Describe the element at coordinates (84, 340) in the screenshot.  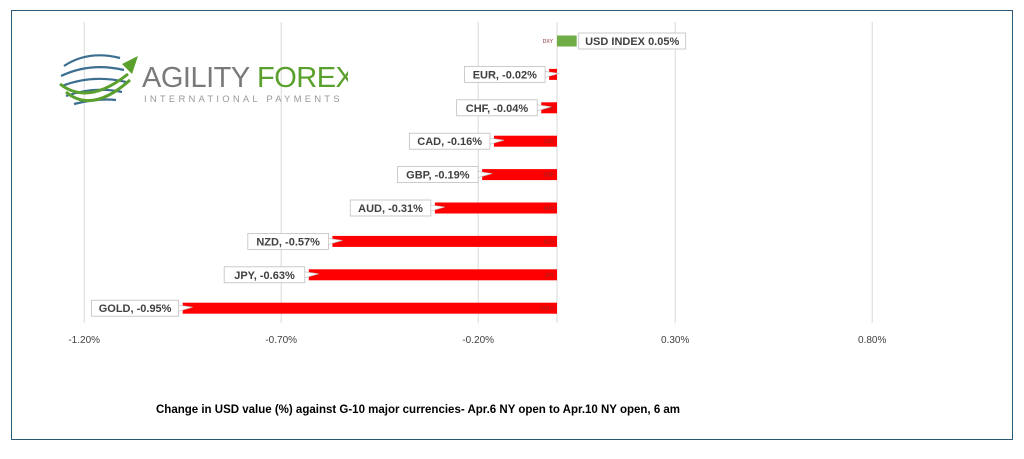
I see `x-tick-label: -1.20%` at that location.